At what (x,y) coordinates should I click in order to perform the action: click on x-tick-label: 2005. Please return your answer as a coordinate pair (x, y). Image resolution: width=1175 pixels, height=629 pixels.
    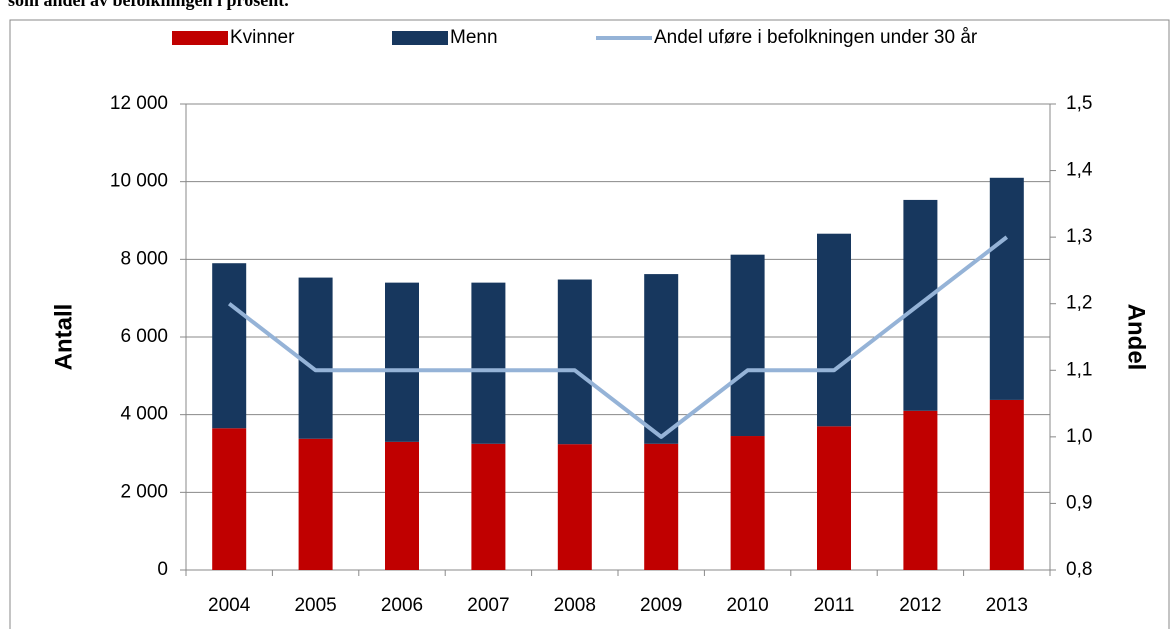
    Looking at the image, I should click on (315, 605).